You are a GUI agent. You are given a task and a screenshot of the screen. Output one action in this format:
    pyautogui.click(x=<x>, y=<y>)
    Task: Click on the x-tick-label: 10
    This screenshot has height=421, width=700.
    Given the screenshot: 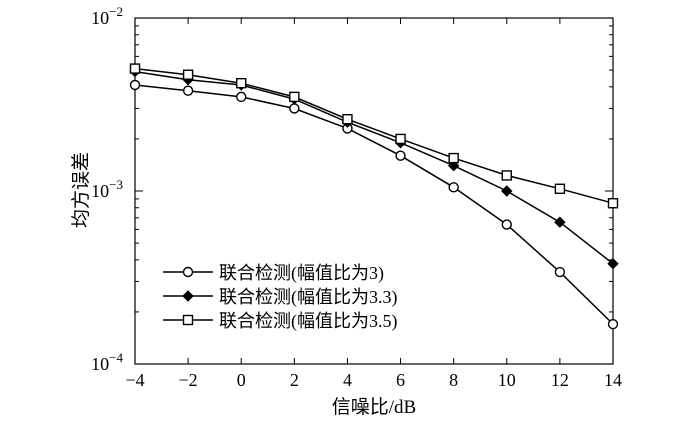 What is the action you would take?
    pyautogui.click(x=507, y=380)
    